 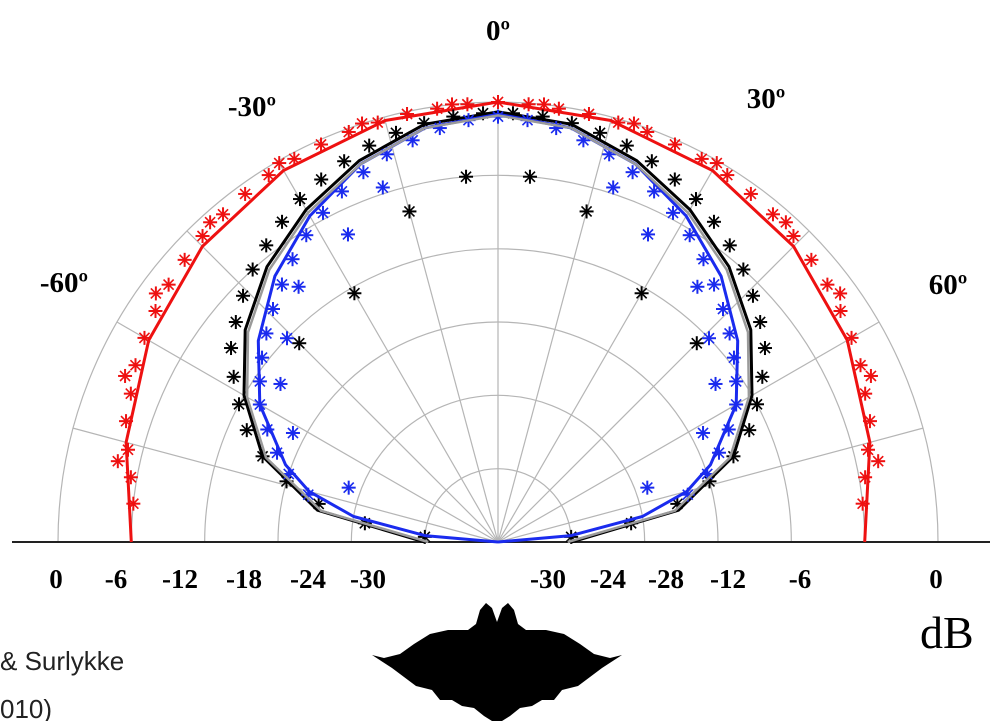 What do you see at coordinates (244, 579) in the screenshot?
I see `radial-tick-left: -18` at bounding box center [244, 579].